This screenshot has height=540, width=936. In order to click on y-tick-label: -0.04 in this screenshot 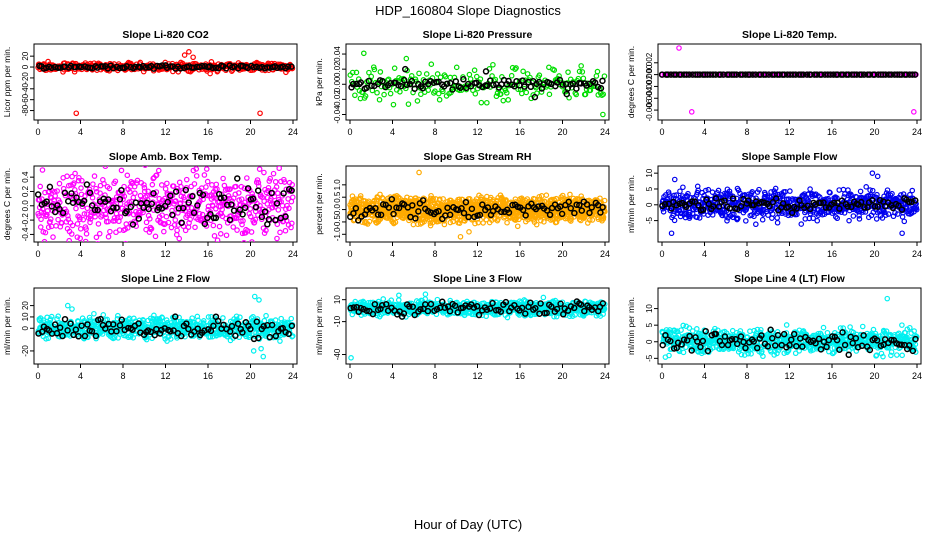, I will do `click(337, 114)`.